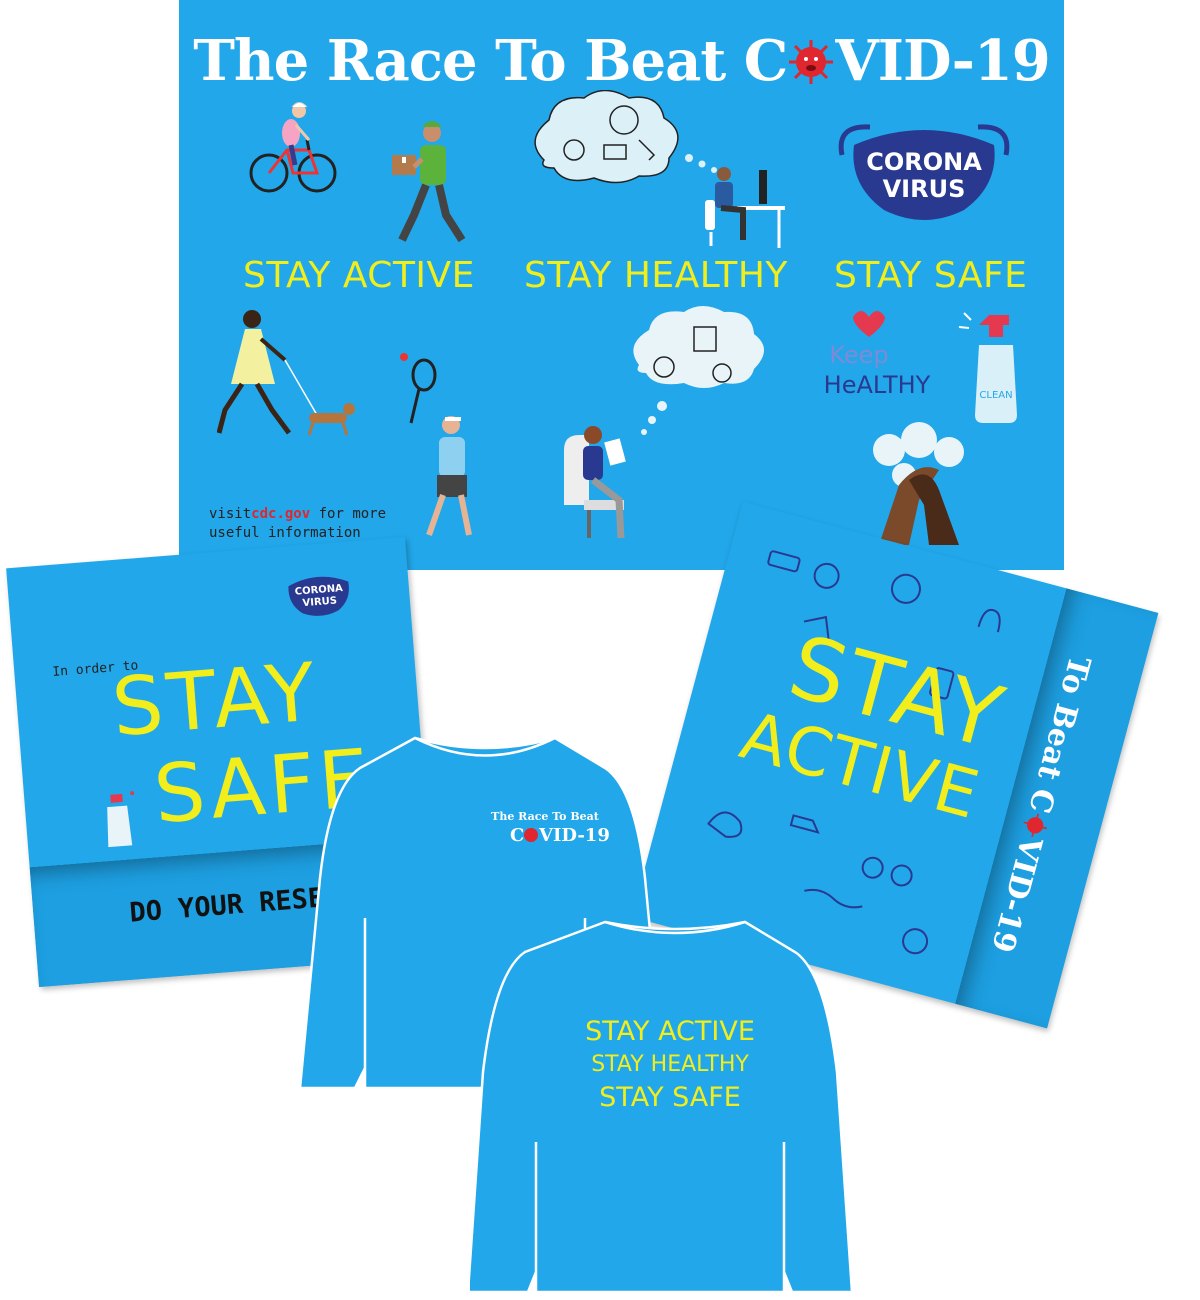  Describe the element at coordinates (1040, 804) in the screenshot. I see `to-beat-covid-side: To Beat CVID-19` at that location.